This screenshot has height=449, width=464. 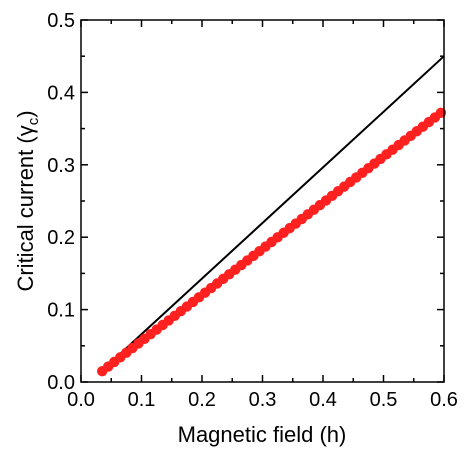 I want to click on y-axis-title-main: Critical current (, so click(x=25, y=214).